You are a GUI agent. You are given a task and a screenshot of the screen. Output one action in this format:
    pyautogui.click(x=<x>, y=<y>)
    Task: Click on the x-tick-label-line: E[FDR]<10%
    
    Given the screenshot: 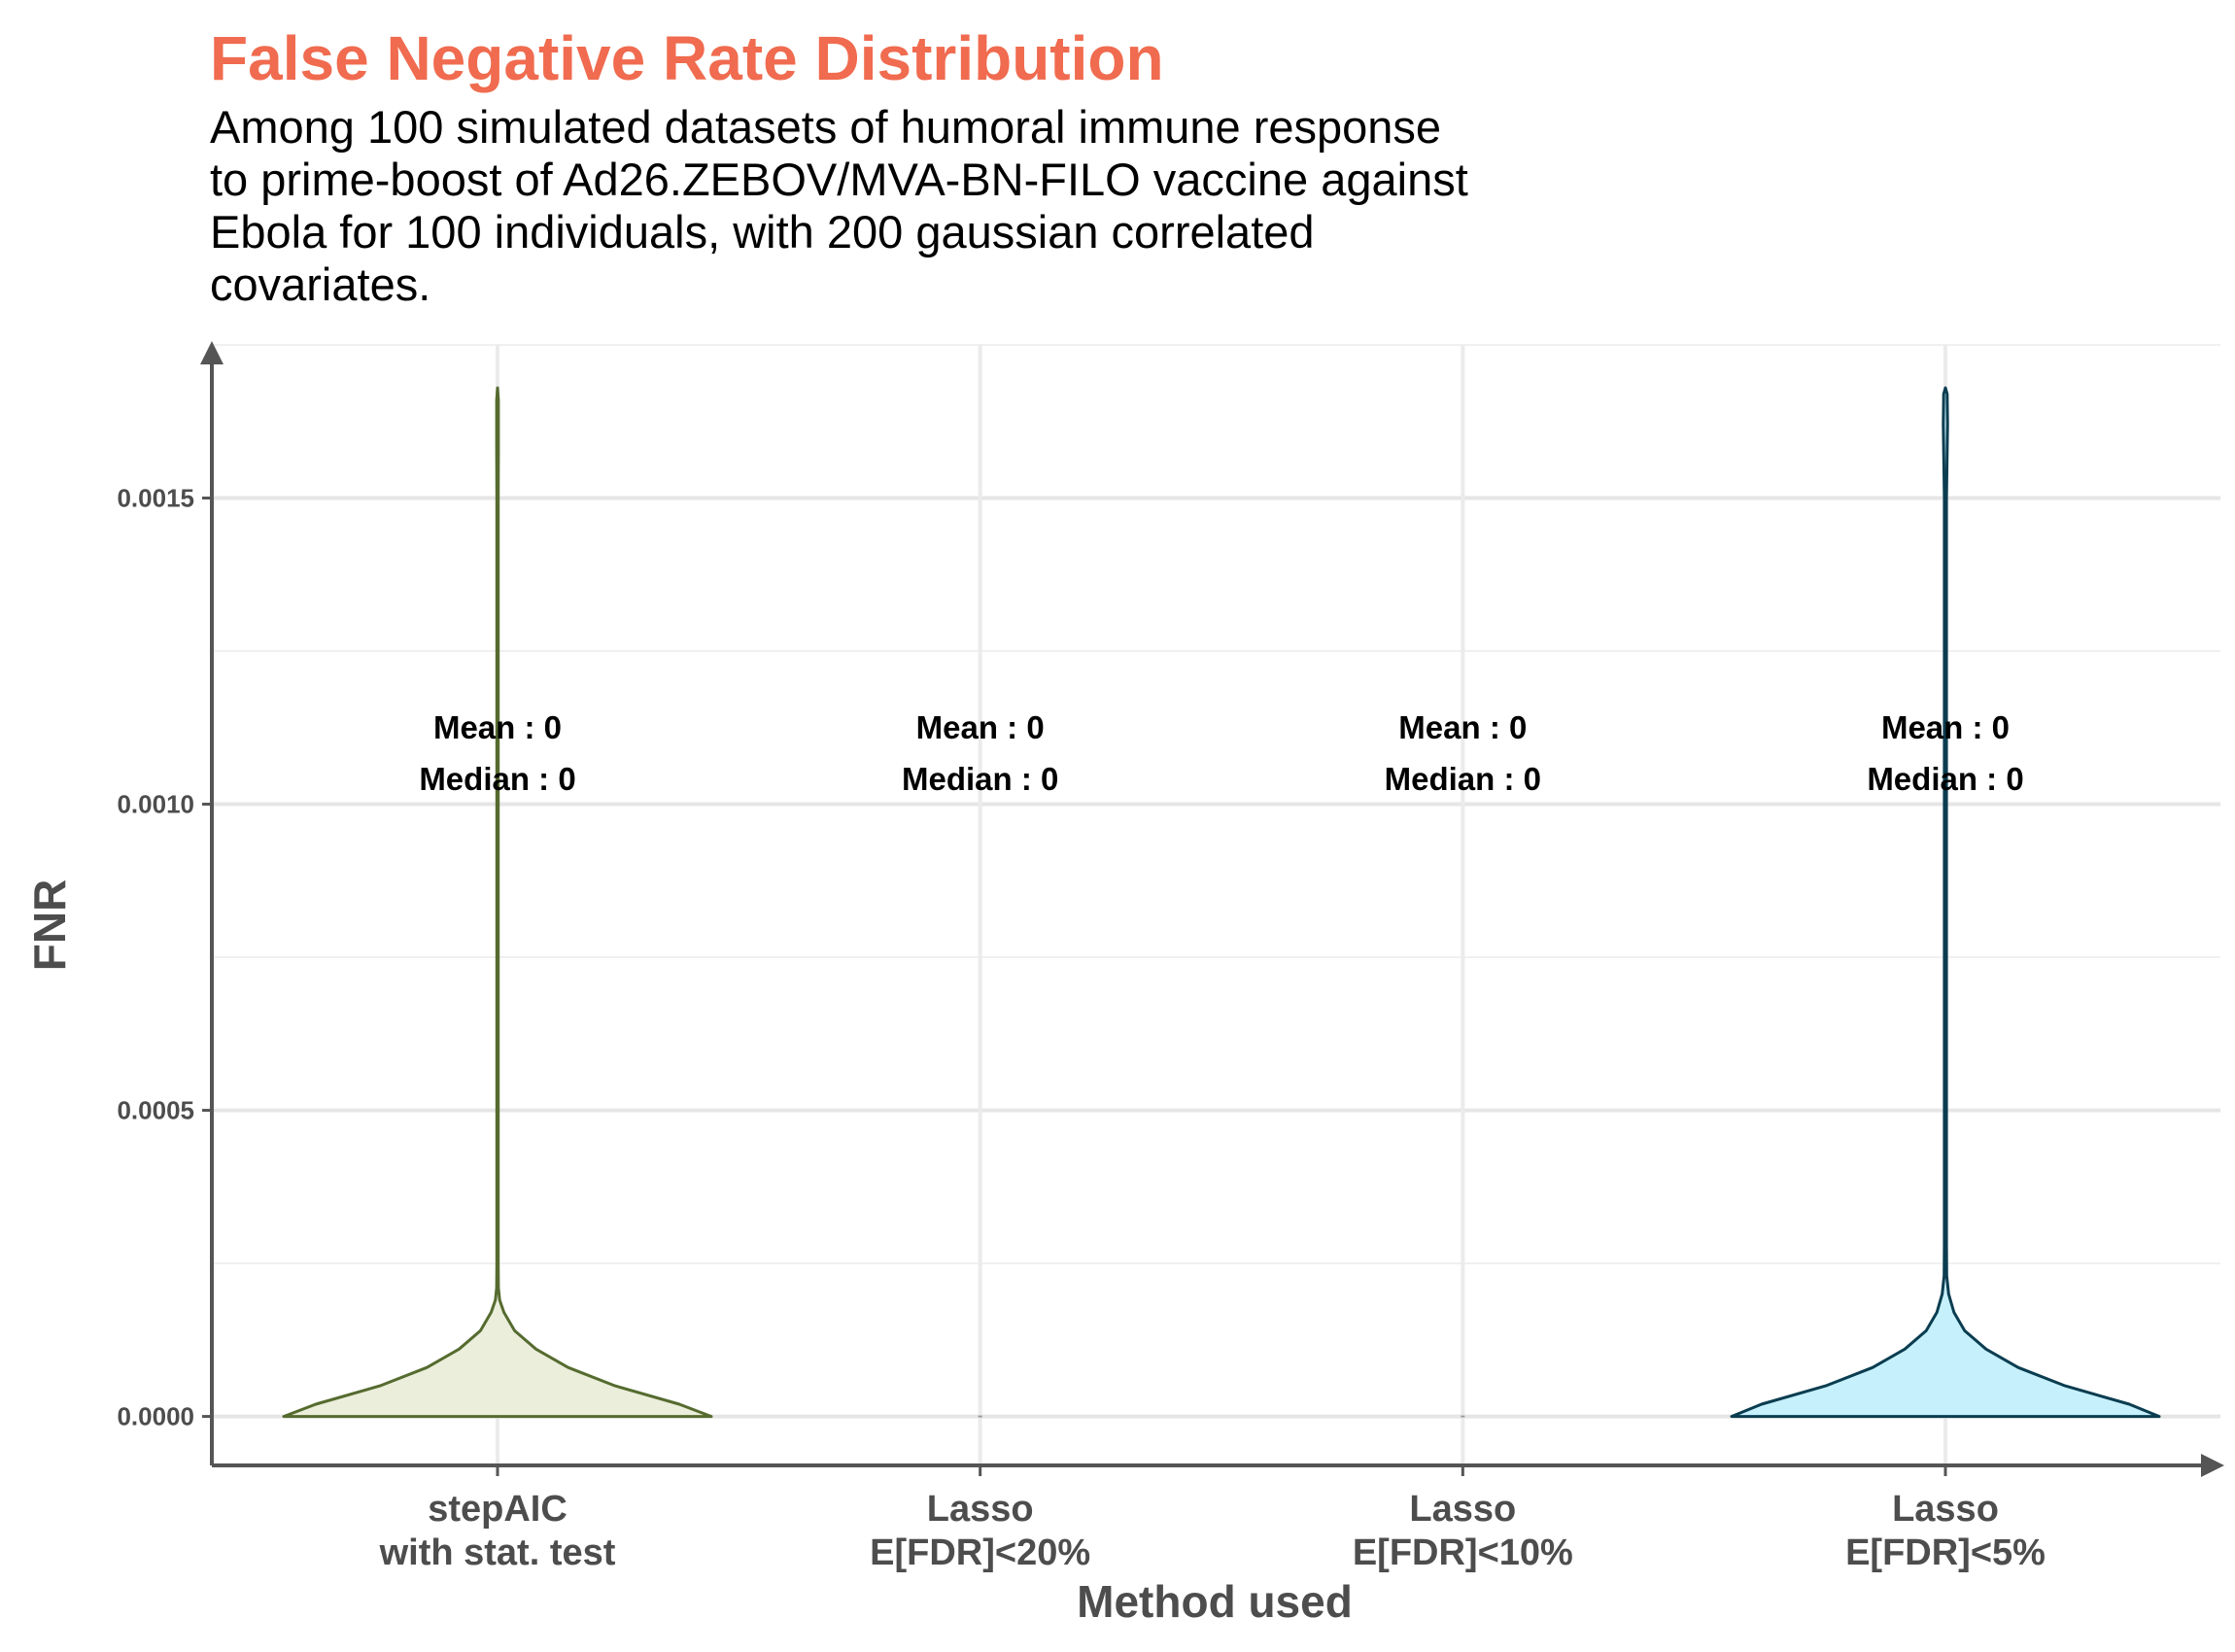 What is the action you would take?
    pyautogui.click(x=1463, y=1552)
    